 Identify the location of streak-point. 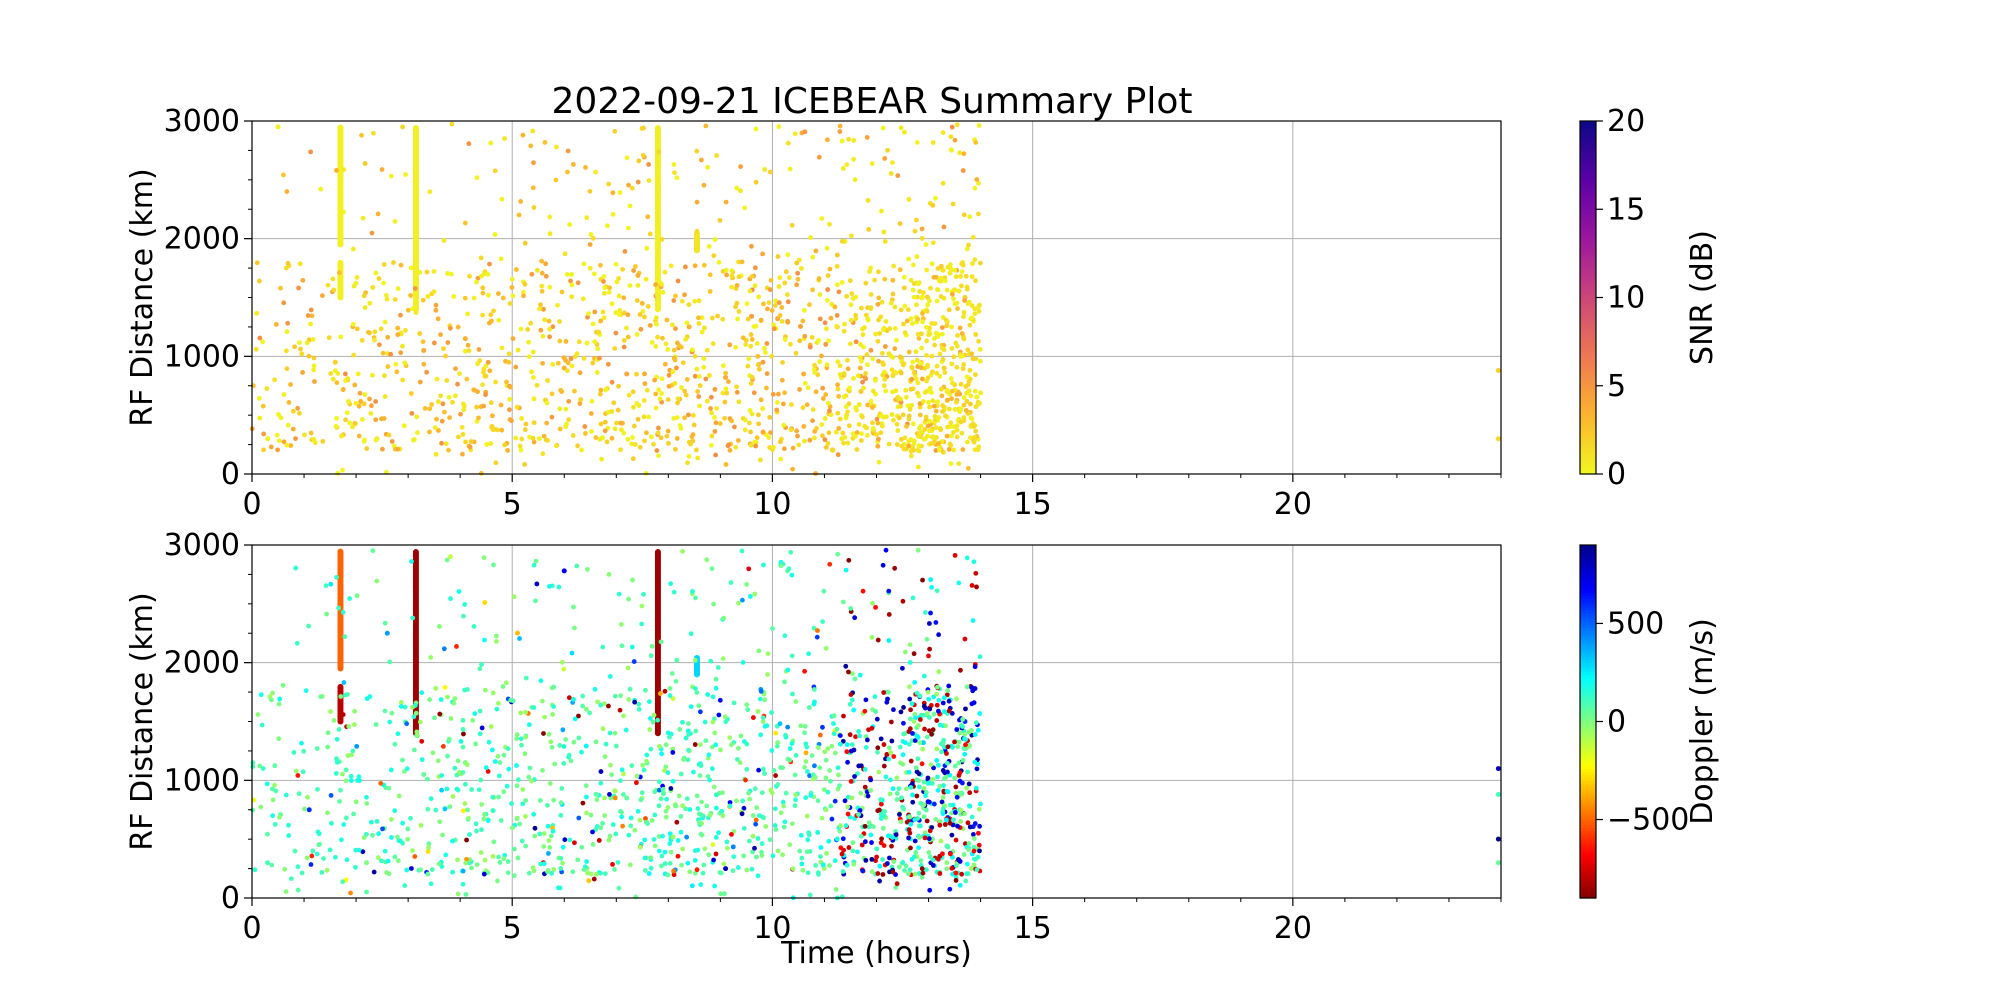
(657, 128).